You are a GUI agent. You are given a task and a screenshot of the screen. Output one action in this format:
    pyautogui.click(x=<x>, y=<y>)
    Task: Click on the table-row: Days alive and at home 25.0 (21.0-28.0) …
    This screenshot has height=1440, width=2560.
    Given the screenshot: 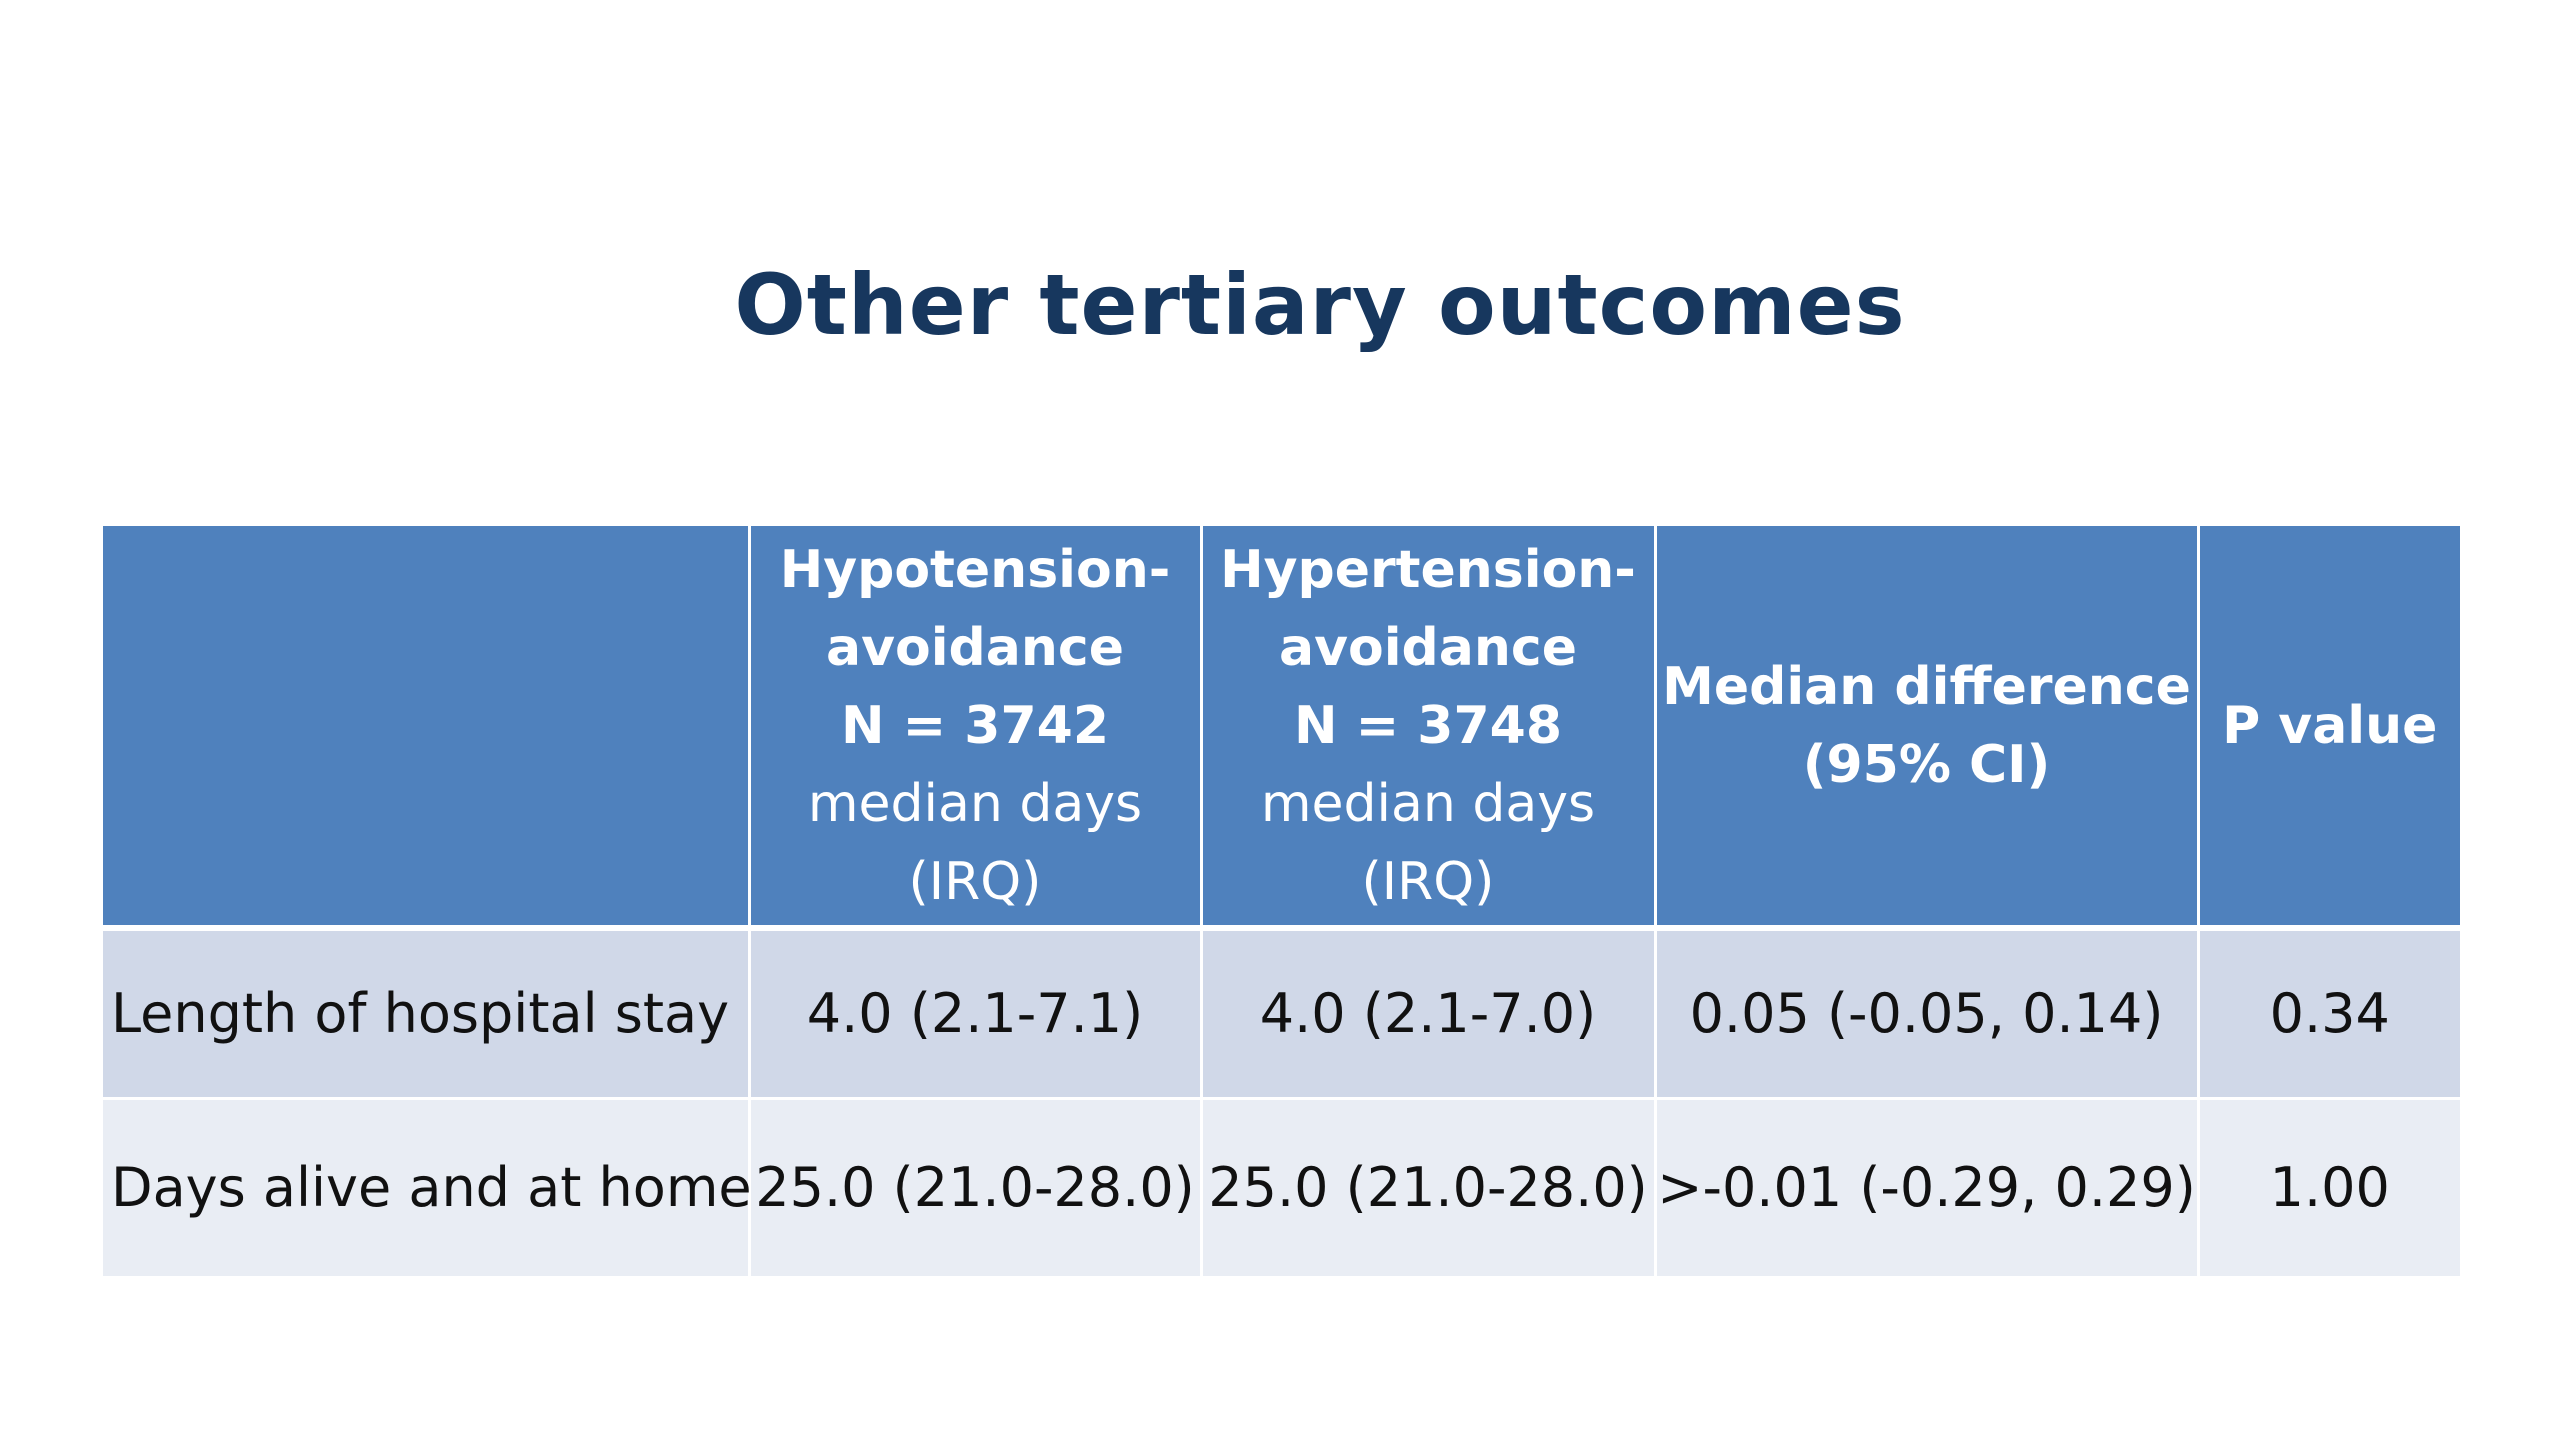 What is the action you would take?
    pyautogui.click(x=1281, y=1187)
    